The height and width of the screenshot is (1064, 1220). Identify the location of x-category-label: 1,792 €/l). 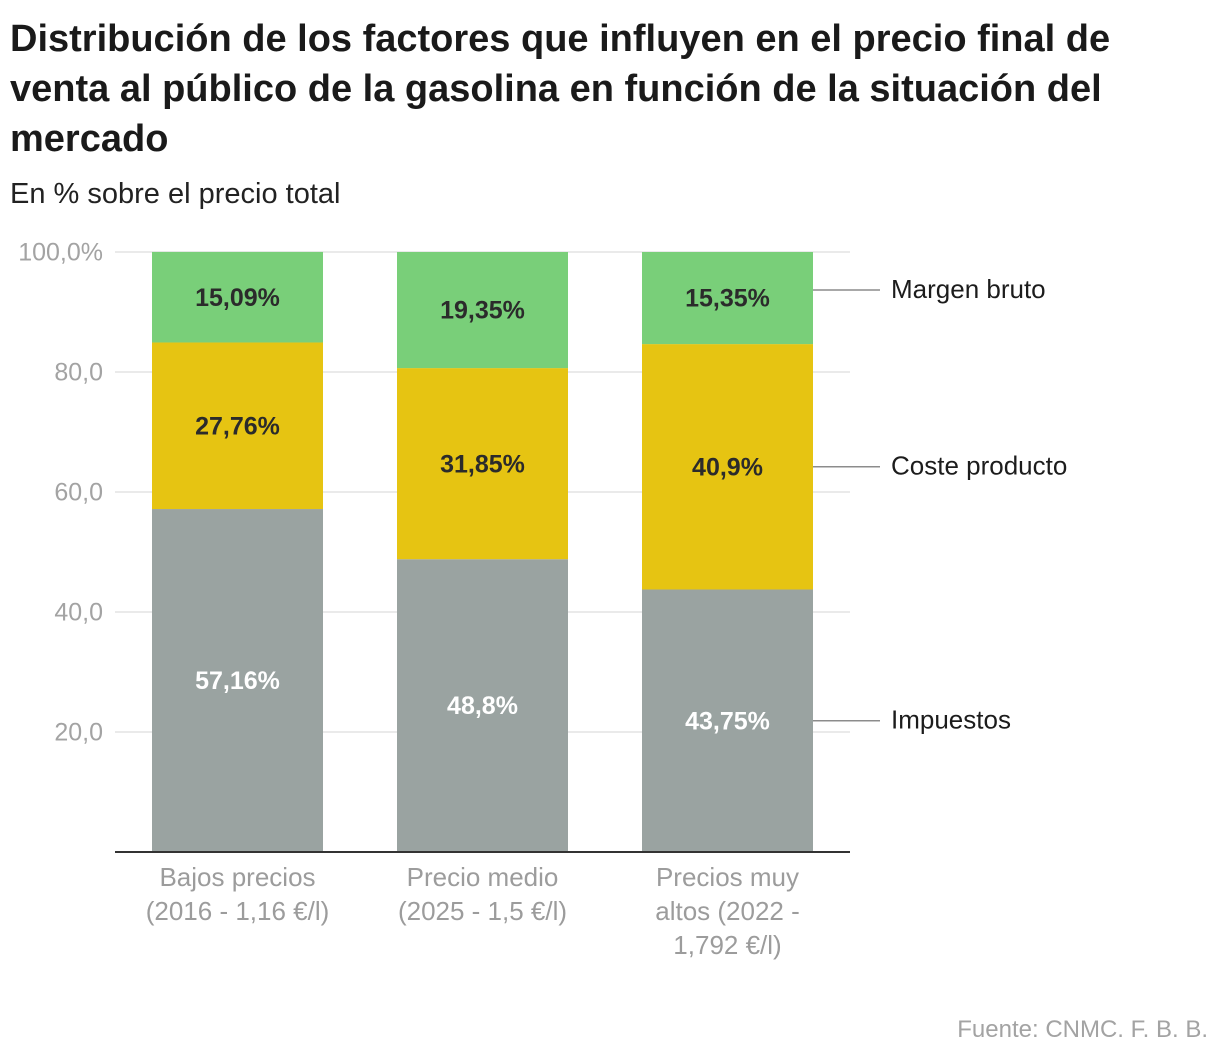
(727, 945).